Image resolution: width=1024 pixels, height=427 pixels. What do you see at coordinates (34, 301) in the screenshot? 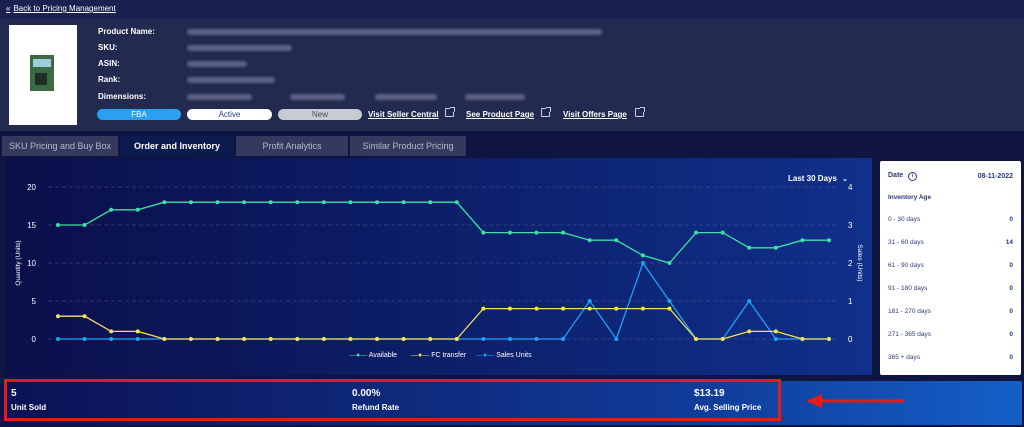
I see `y-left-tick-label: 5` at bounding box center [34, 301].